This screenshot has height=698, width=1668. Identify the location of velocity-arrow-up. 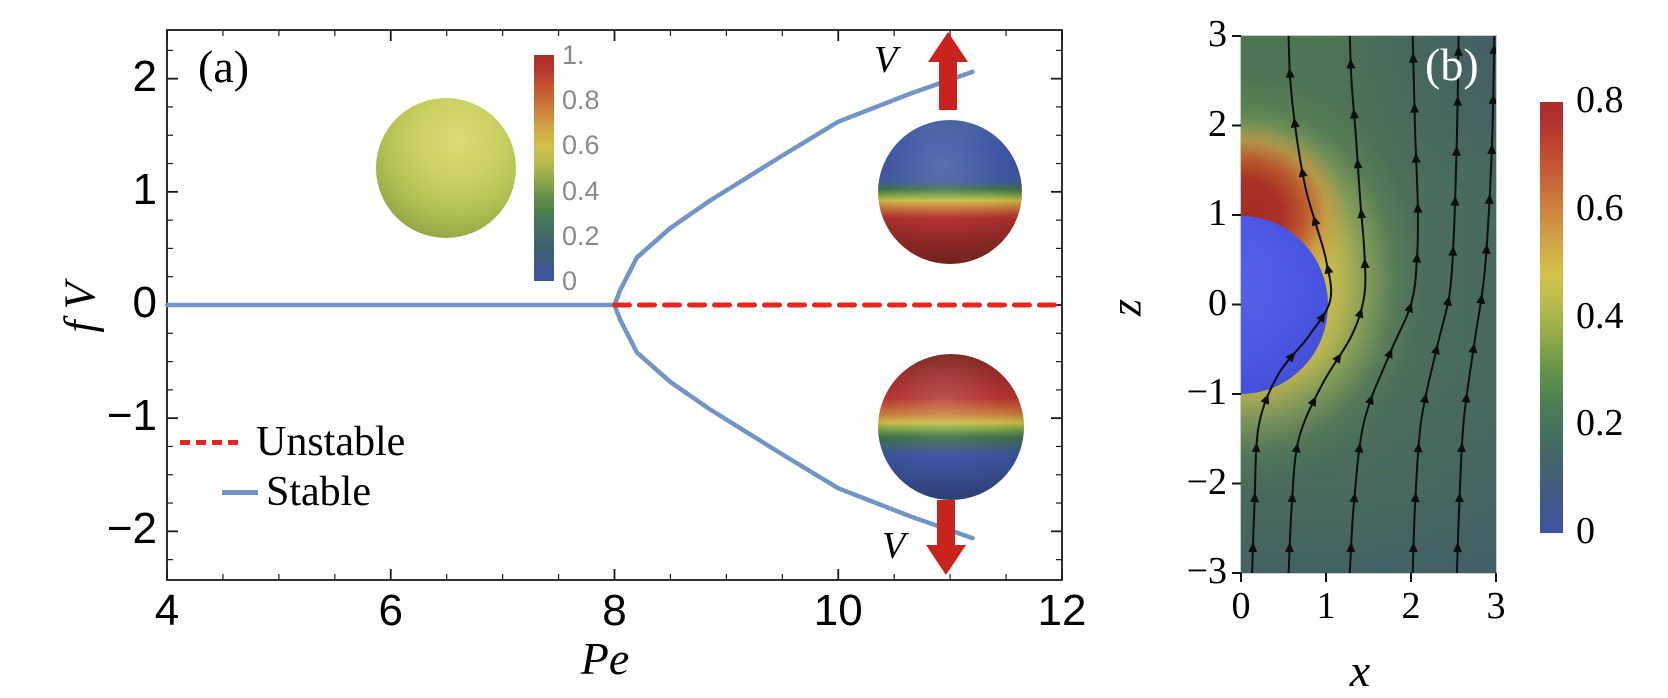
(948, 71).